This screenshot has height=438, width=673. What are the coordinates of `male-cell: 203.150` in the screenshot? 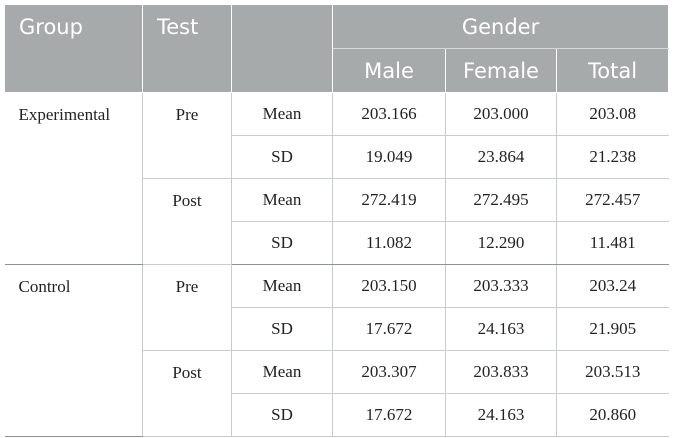 It's located at (389, 286).